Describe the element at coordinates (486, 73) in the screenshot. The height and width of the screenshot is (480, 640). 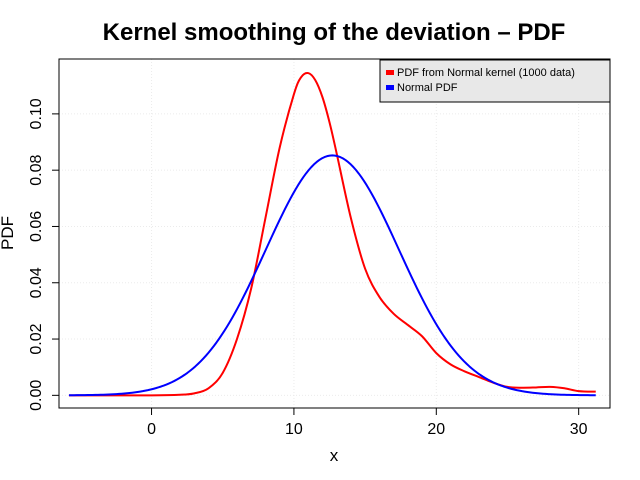
I see `legend-label-kernel: PDF from Normal kernel (1000 data)` at that location.